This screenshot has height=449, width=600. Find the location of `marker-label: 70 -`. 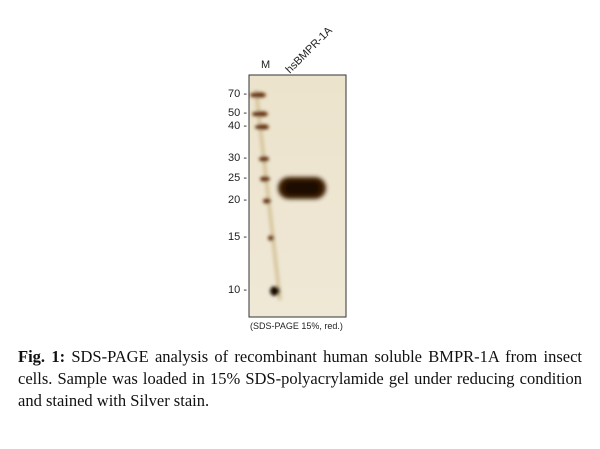

marker-label: 70 - is located at coordinates (237, 94).